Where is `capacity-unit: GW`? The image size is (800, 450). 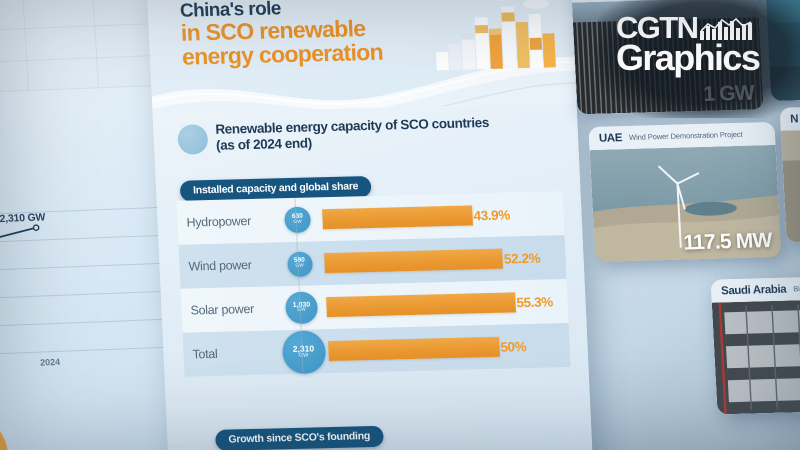 capacity-unit: GW is located at coordinates (303, 355).